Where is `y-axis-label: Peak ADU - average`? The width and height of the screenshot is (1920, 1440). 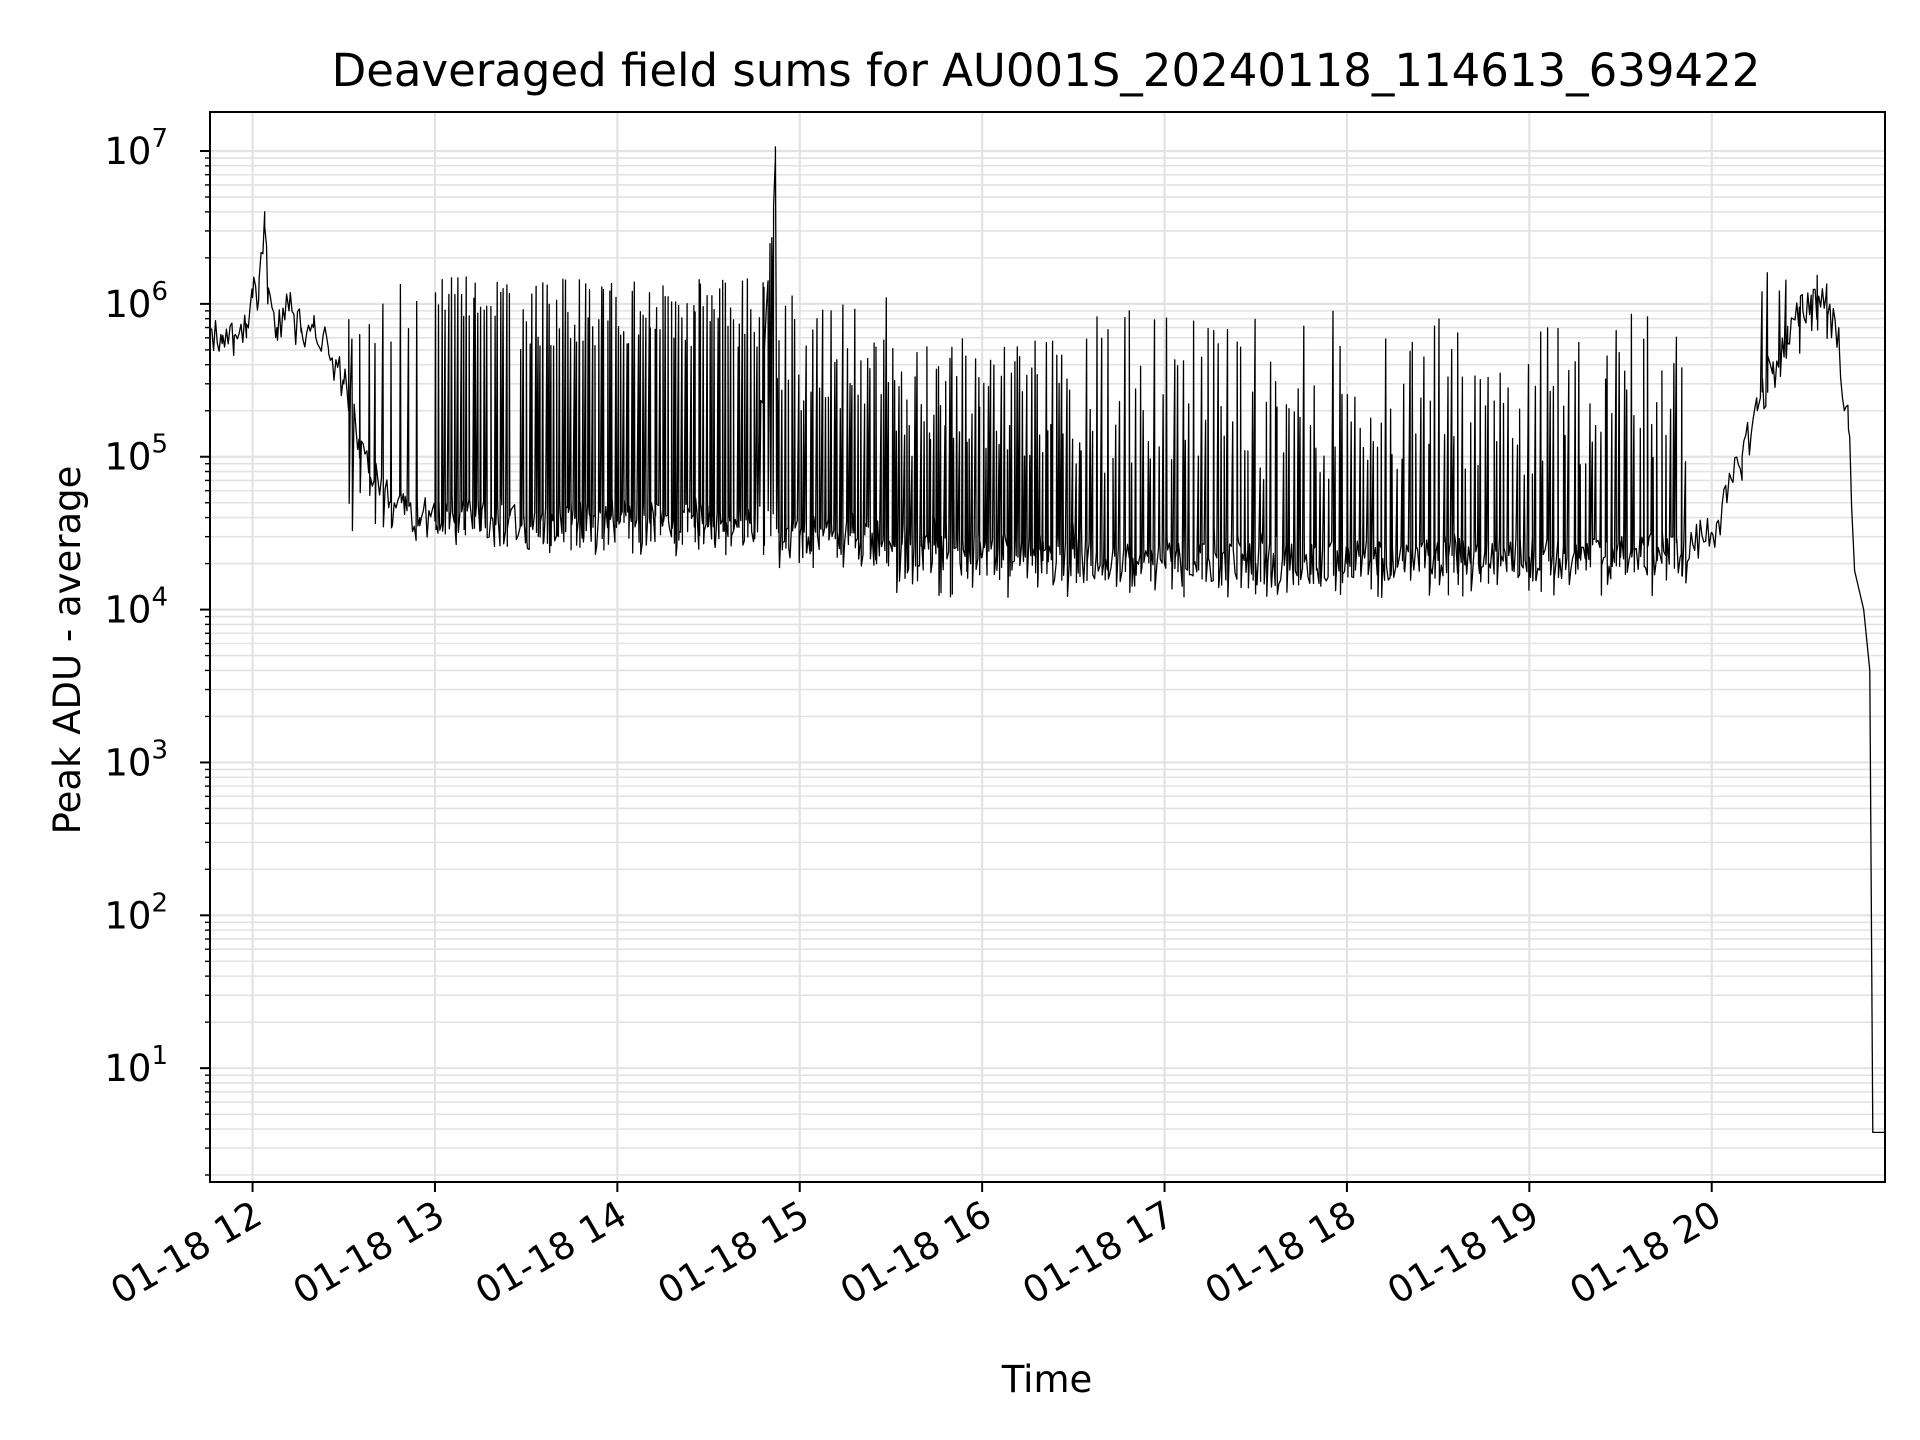 y-axis-label: Peak ADU - average is located at coordinates (67, 650).